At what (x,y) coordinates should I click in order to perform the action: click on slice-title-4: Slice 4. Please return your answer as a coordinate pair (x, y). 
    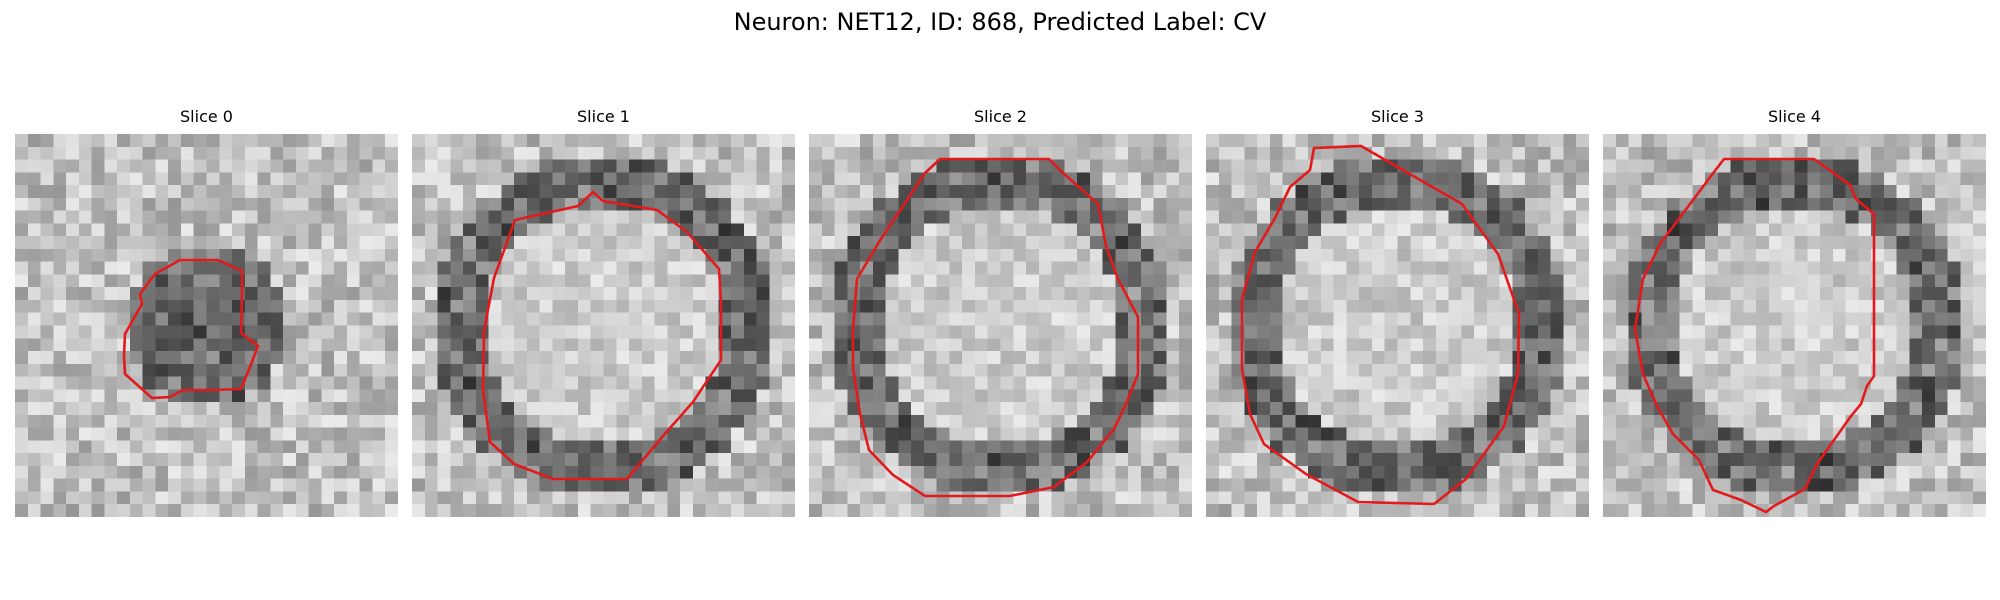
    Looking at the image, I should click on (1794, 116).